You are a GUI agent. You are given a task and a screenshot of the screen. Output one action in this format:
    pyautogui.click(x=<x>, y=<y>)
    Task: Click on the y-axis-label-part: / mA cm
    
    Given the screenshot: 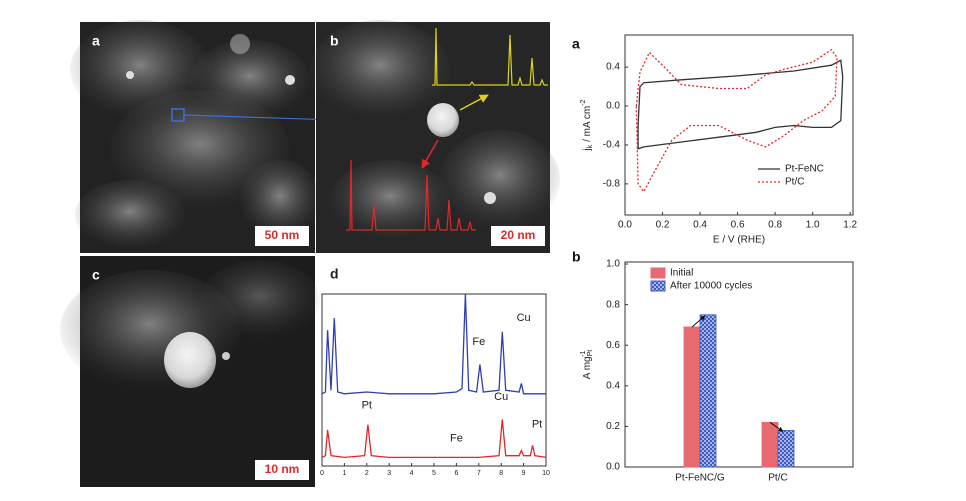 What is the action you would take?
    pyautogui.click(x=587, y=125)
    